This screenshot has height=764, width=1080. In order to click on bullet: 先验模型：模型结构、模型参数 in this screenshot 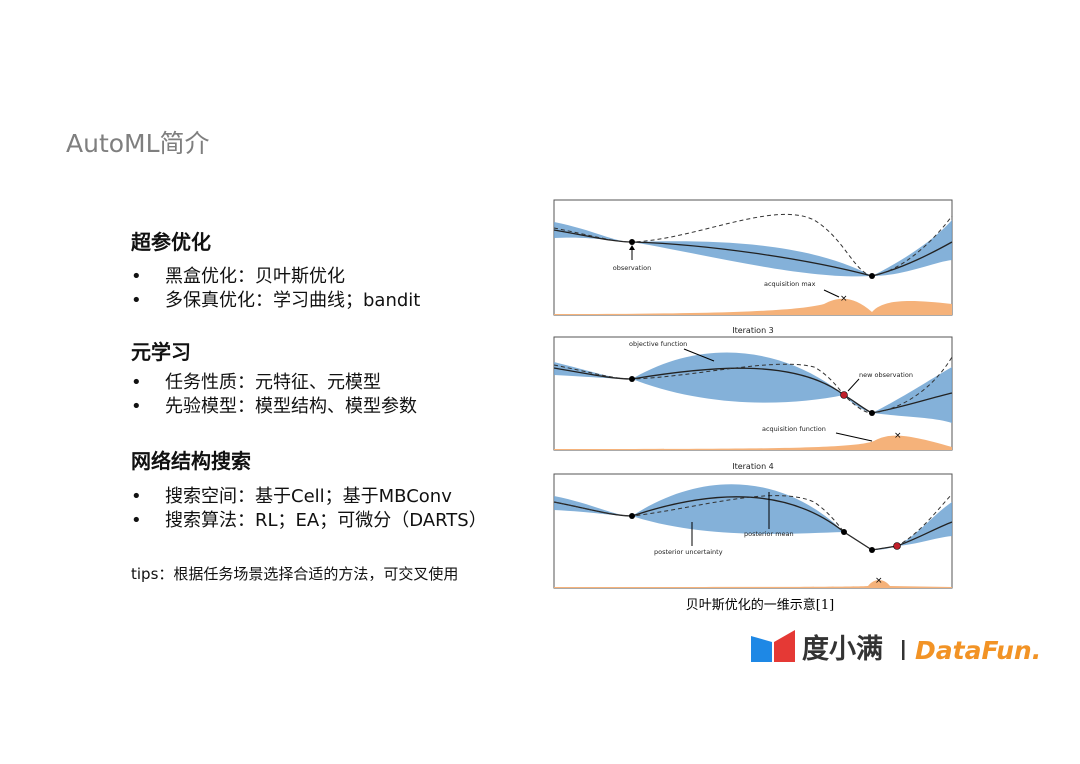, I will do `click(274, 407)`.